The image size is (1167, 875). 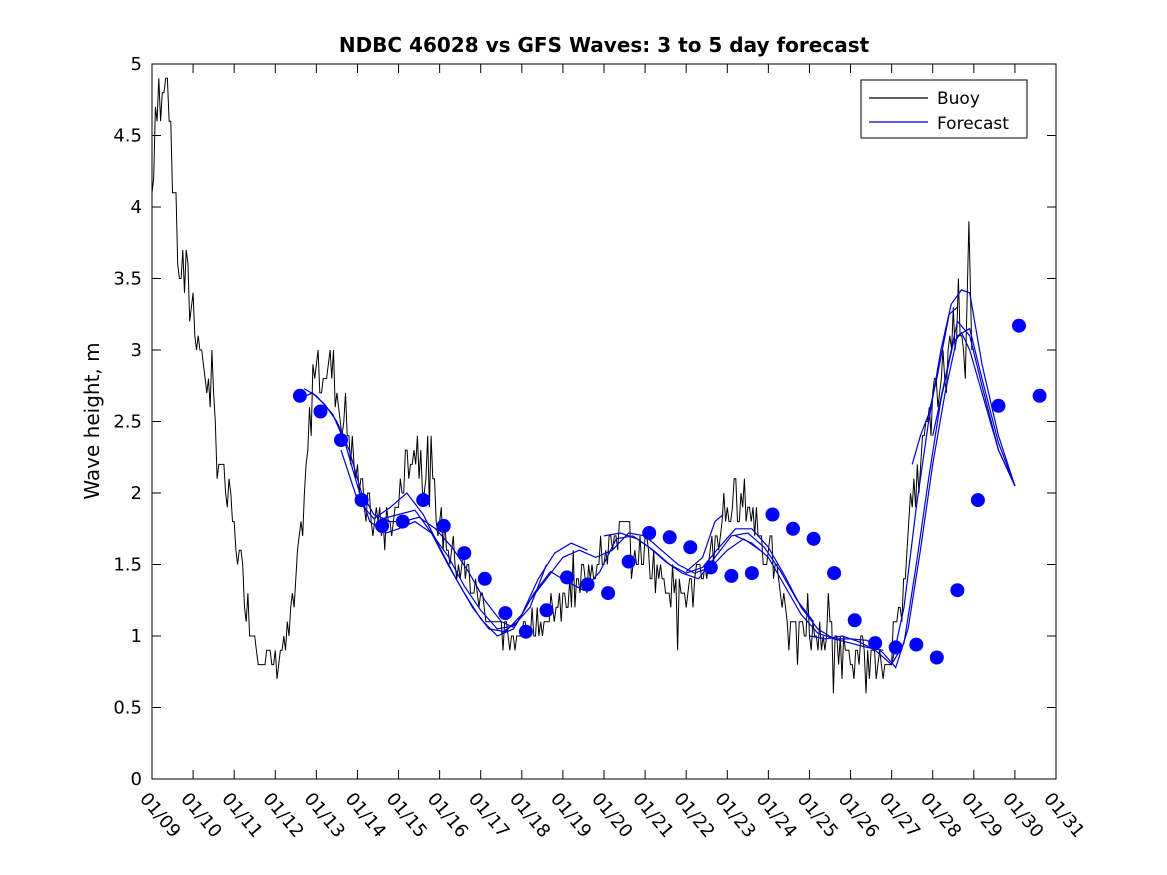 I want to click on y-tick-label: 0.5, so click(x=127, y=708).